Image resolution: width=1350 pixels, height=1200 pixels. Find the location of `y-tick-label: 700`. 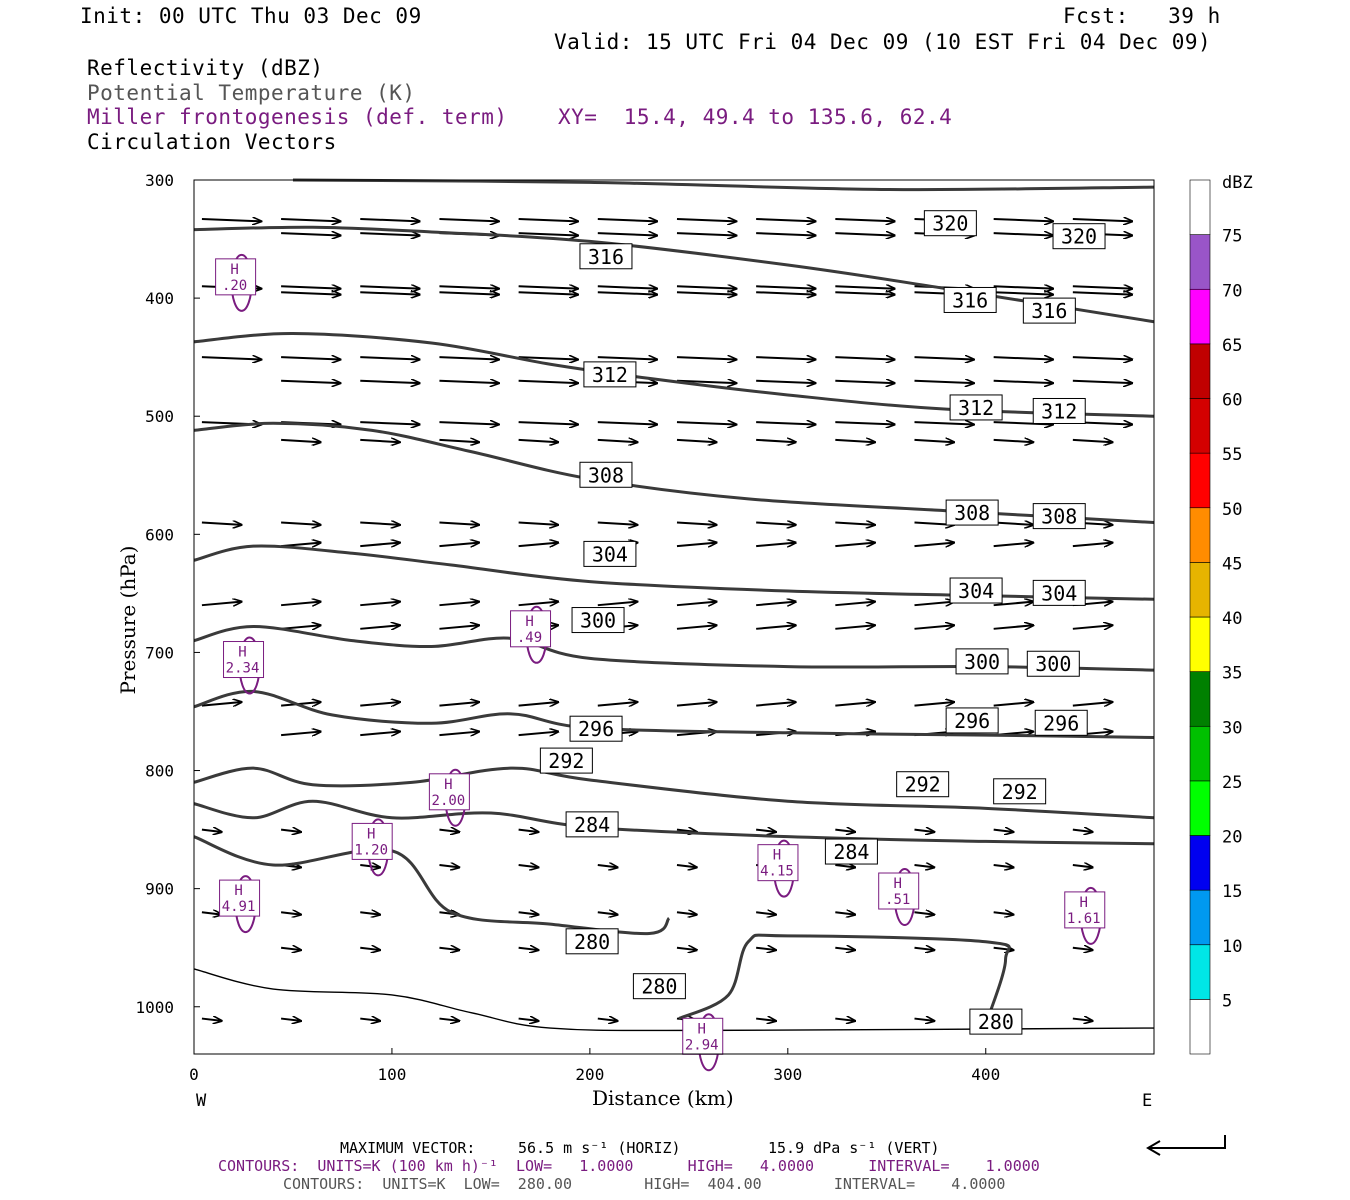

y-tick-label: 700 is located at coordinates (159, 652).